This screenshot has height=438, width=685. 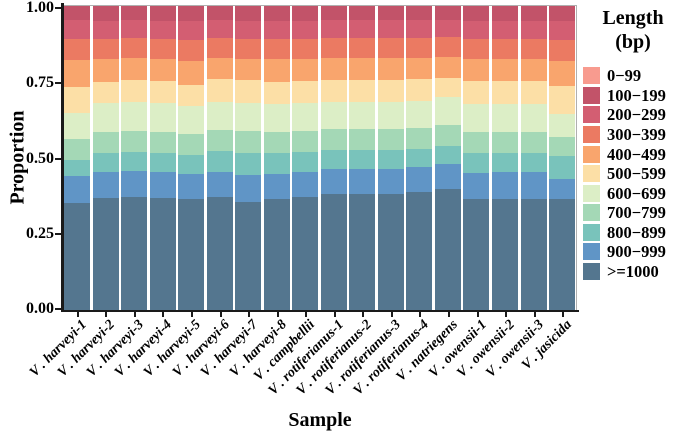 I want to click on legend-item: >=1000, so click(x=633, y=272).